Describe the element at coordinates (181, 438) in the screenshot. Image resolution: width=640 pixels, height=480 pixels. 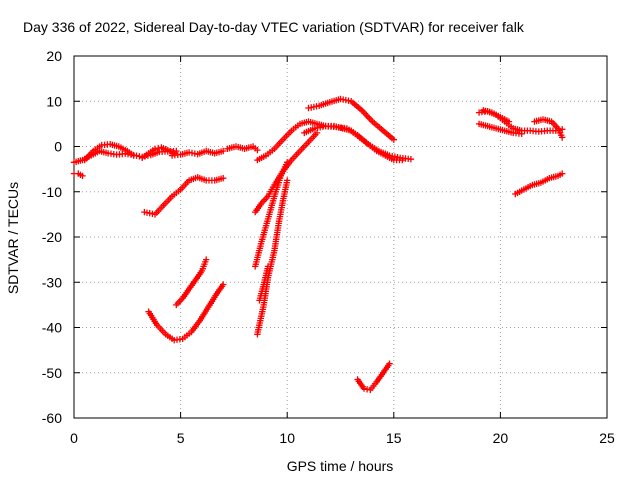
I see `x-tick-label: 5` at that location.